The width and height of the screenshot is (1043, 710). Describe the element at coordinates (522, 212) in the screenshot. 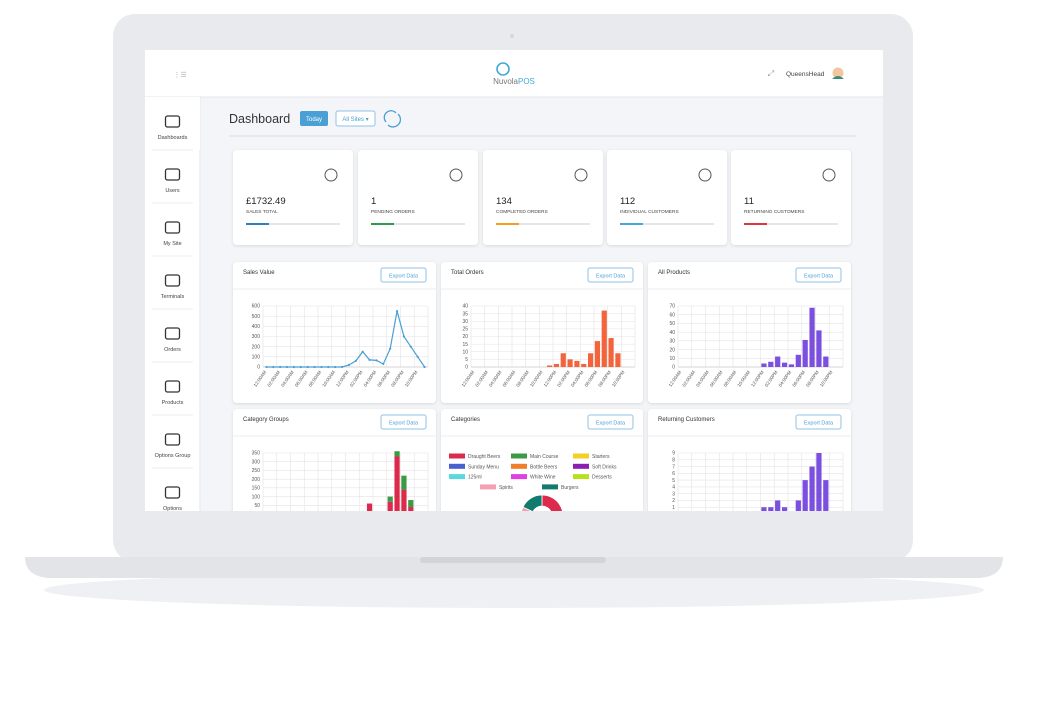

I see `kpi-label: COMPLETED ORDERS` at that location.